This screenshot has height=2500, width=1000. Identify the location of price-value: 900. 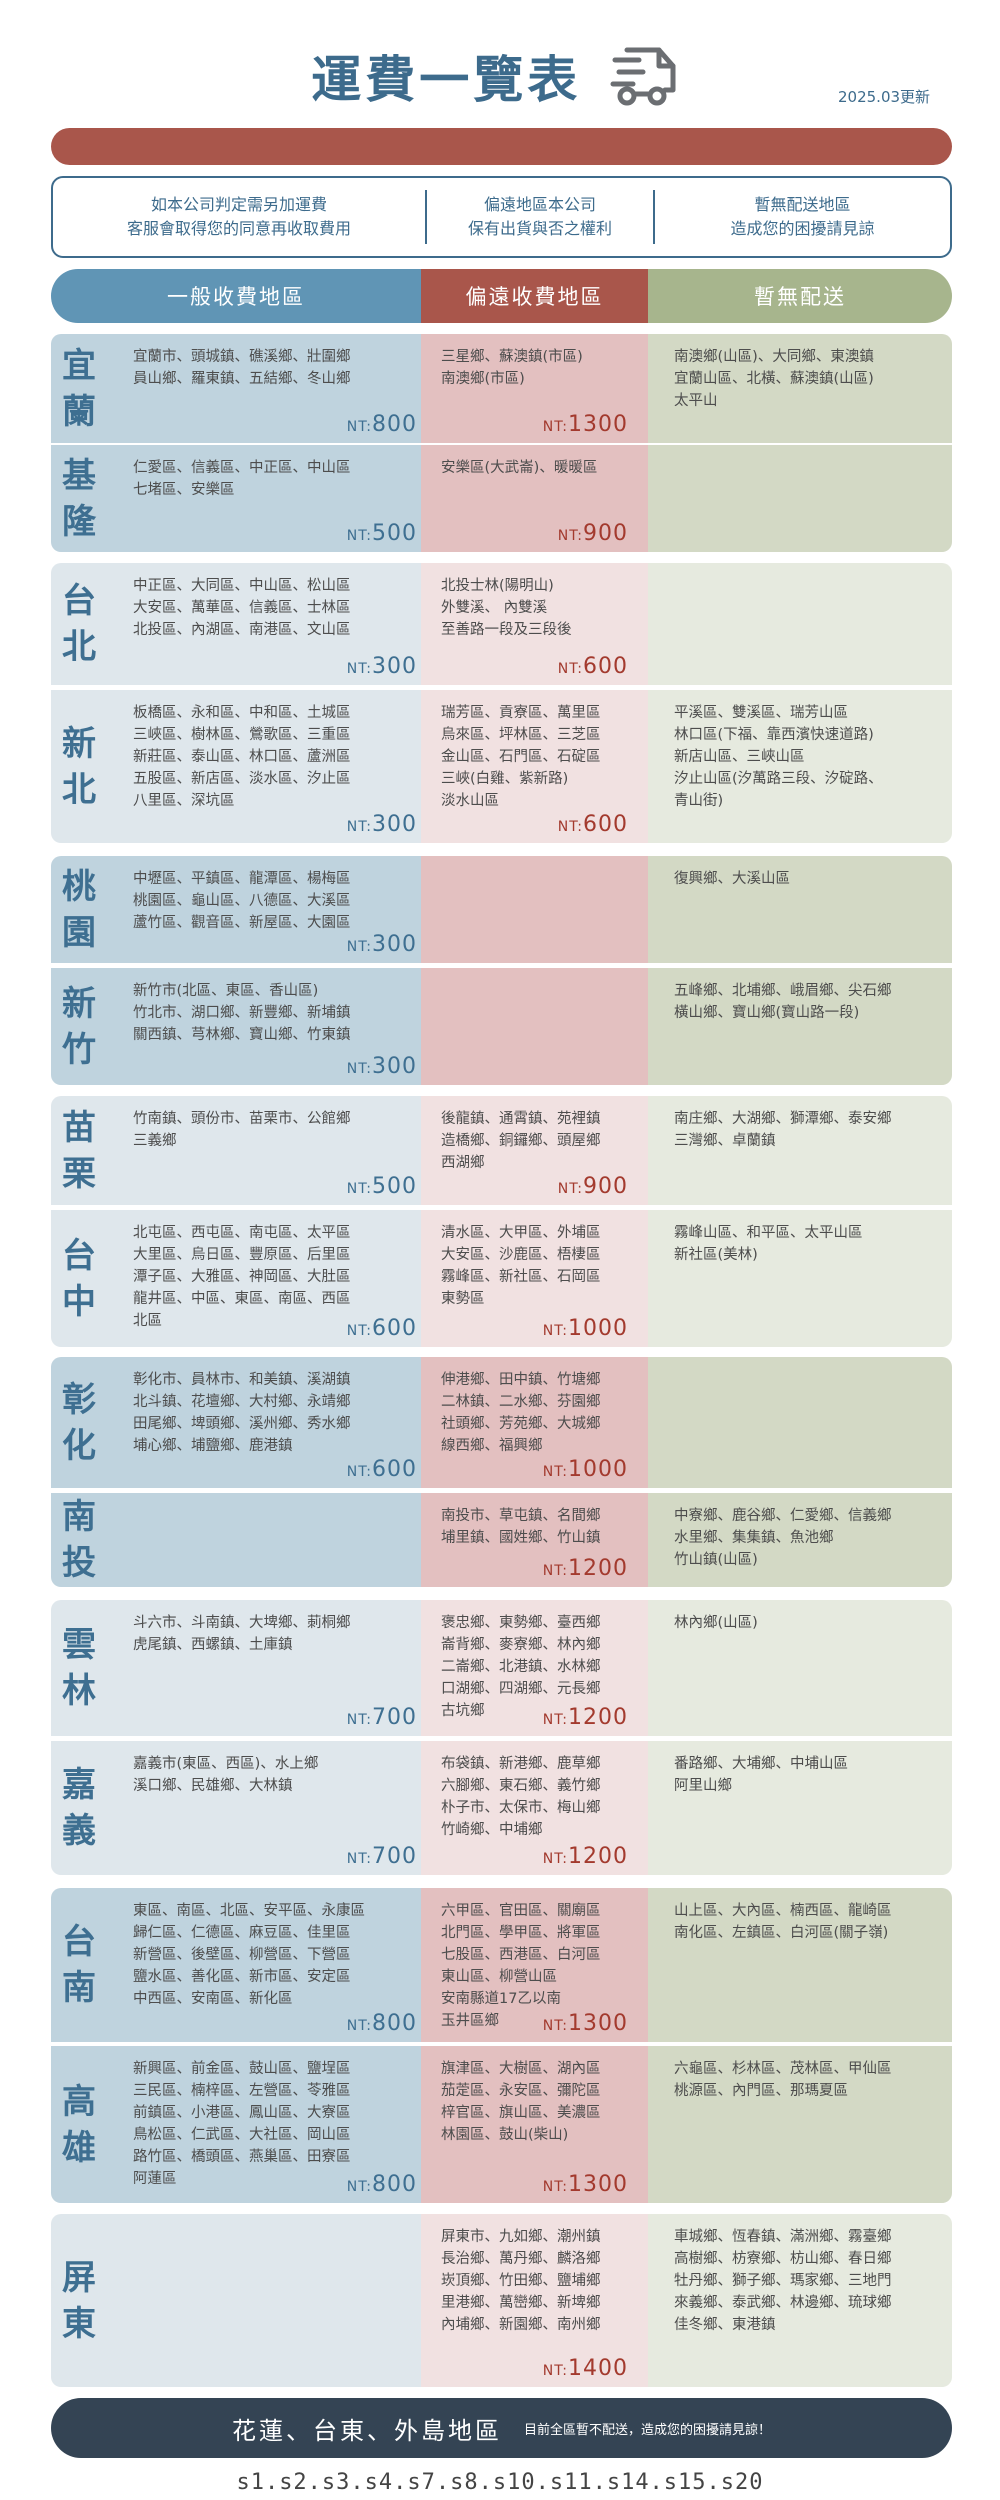
(605, 533).